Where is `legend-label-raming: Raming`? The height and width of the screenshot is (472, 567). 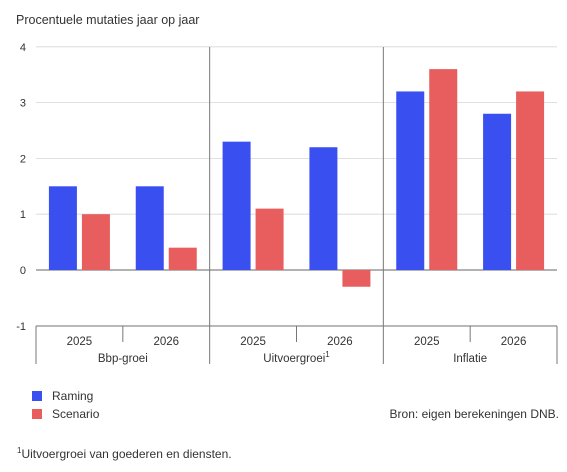 legend-label-raming: Raming is located at coordinates (73, 396).